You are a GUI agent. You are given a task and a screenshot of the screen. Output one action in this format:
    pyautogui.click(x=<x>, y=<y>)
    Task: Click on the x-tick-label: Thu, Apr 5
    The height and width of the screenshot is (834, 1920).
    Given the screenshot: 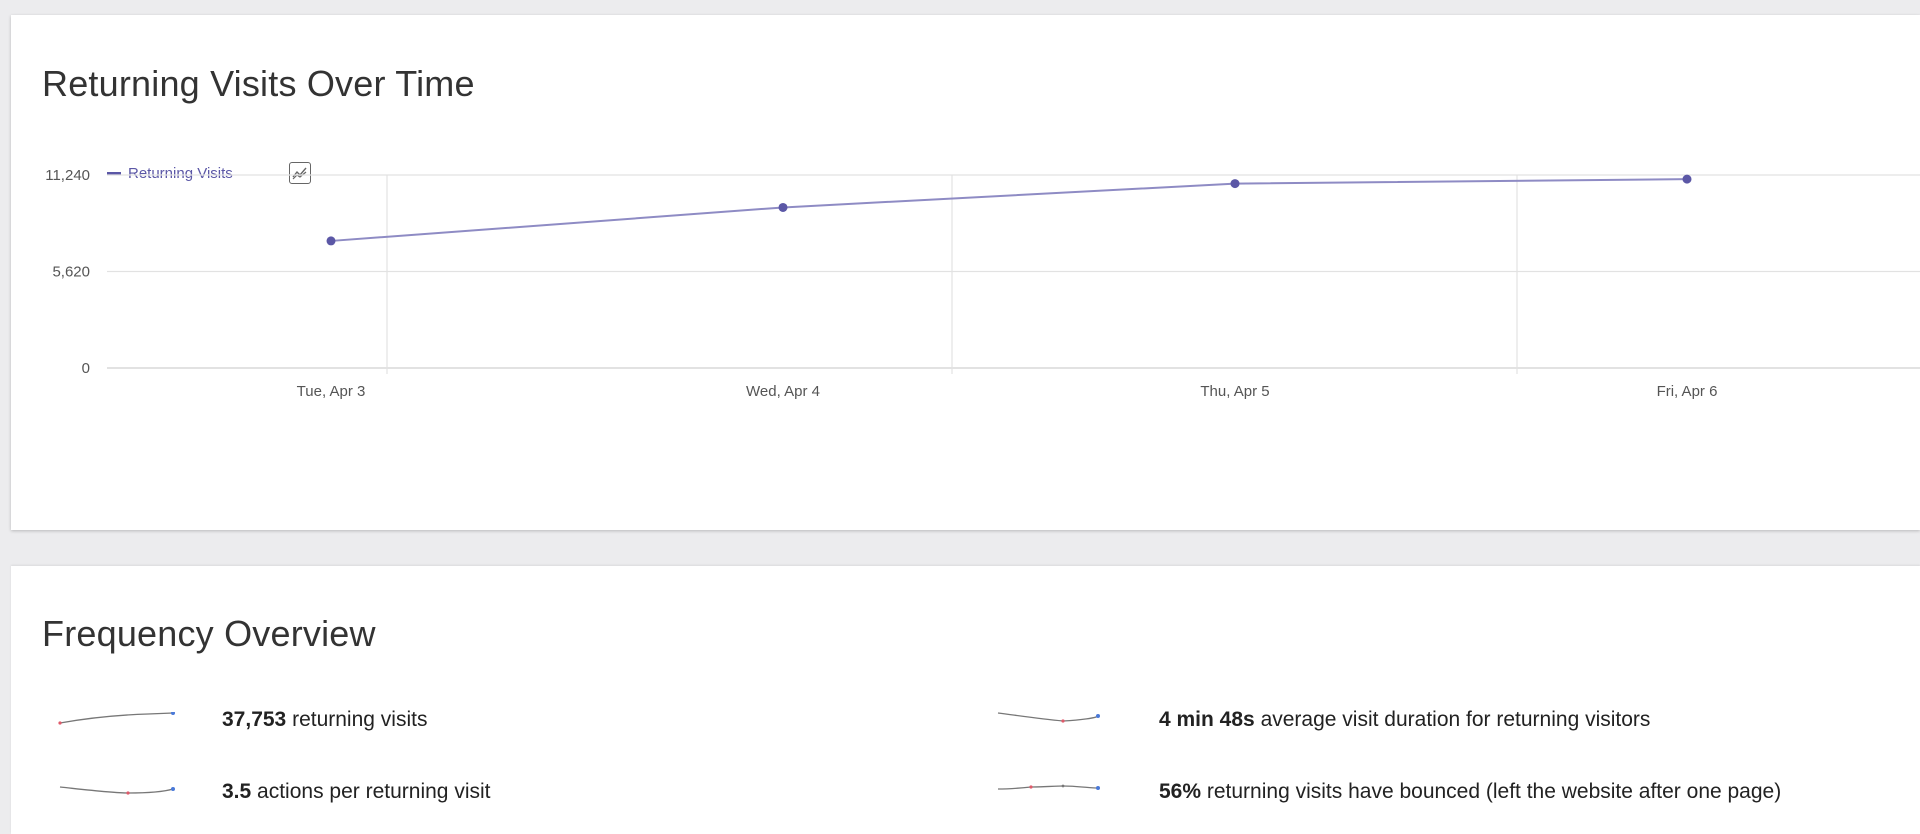 What is the action you would take?
    pyautogui.click(x=1234, y=391)
    